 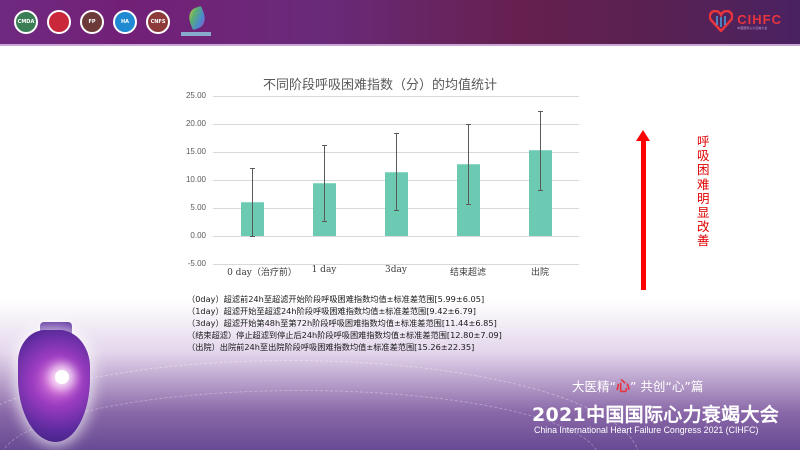 What do you see at coordinates (59, 22) in the screenshot?
I see `association-logo-icon` at bounding box center [59, 22].